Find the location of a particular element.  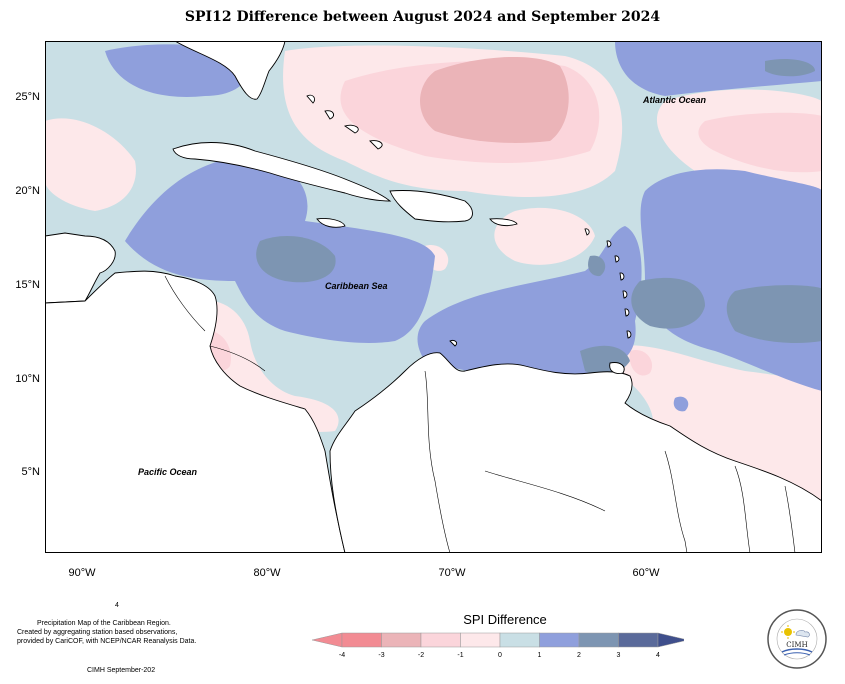

legend-tick-label: -1 is located at coordinates (460, 655).